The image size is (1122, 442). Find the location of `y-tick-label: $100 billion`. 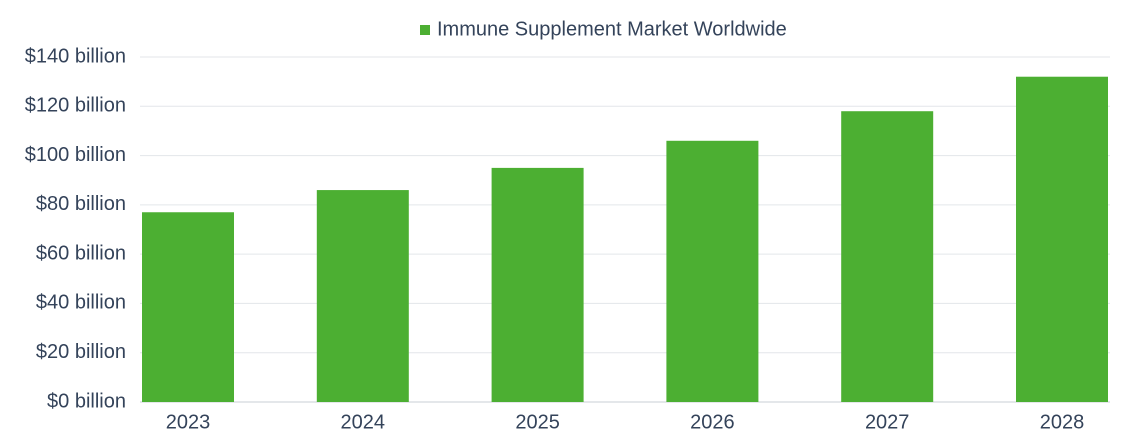

y-tick-label: $100 billion is located at coordinates (75, 155).